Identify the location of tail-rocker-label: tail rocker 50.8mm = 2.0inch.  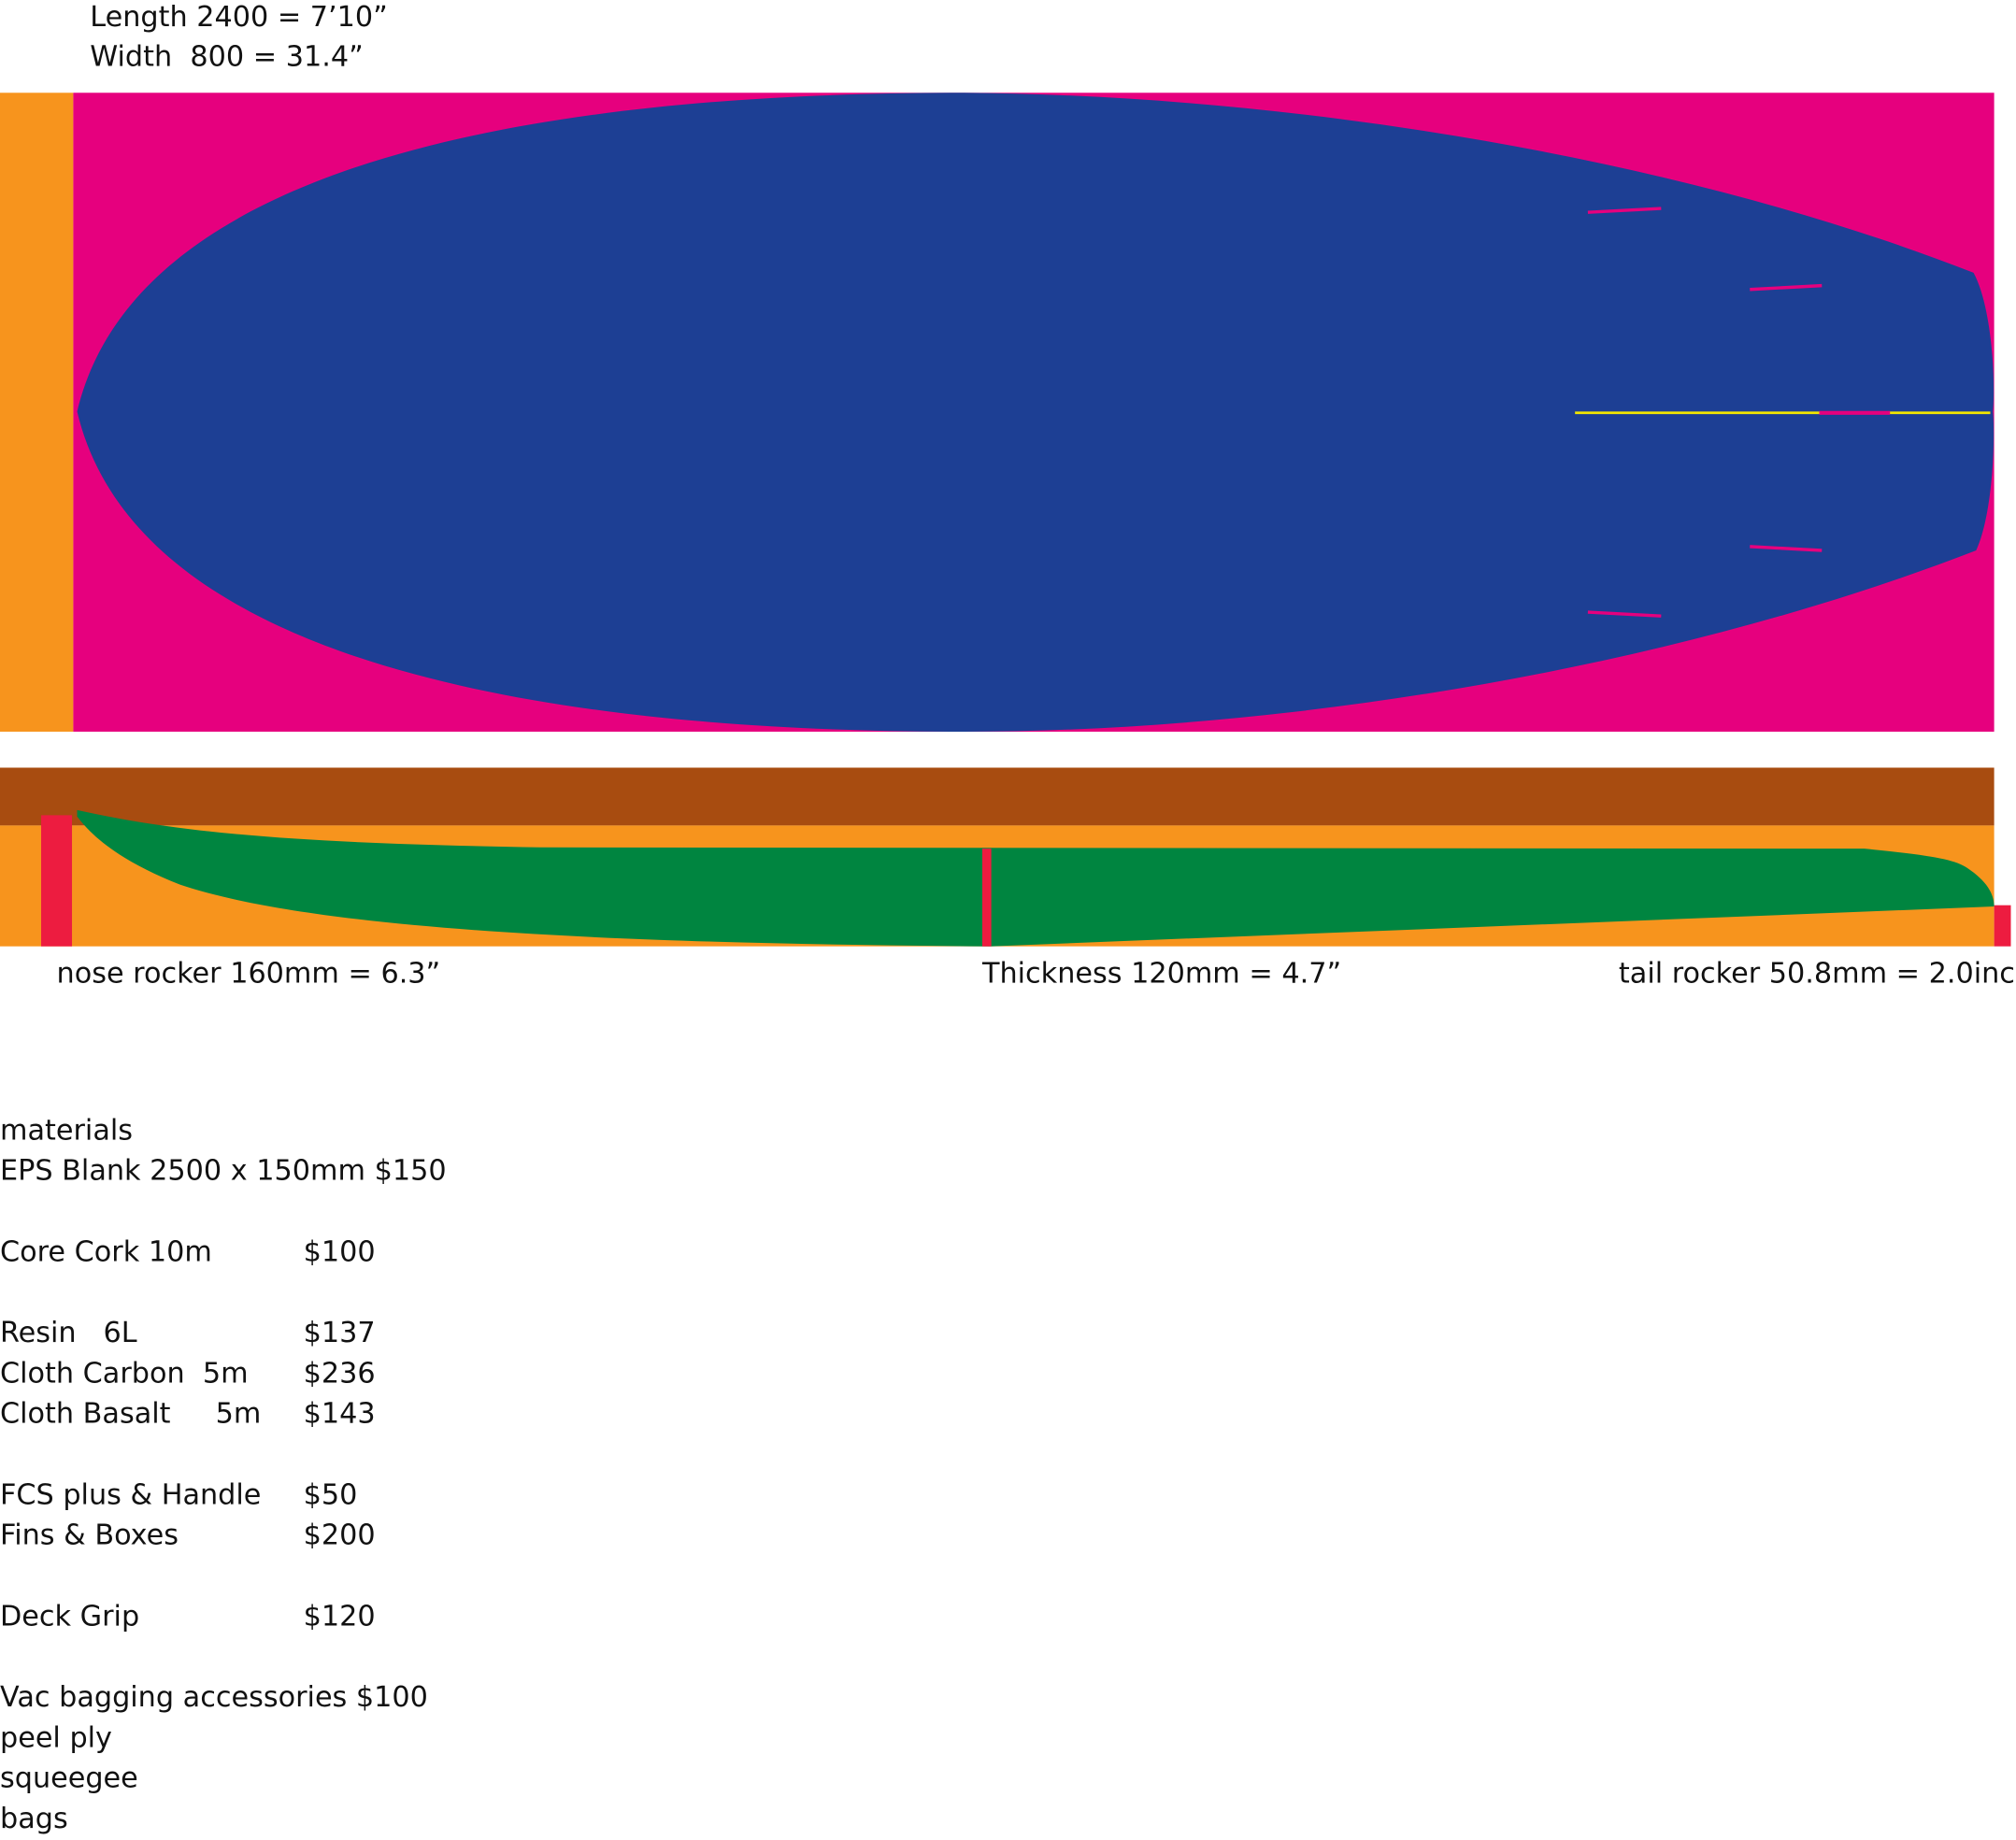
(1817, 973).